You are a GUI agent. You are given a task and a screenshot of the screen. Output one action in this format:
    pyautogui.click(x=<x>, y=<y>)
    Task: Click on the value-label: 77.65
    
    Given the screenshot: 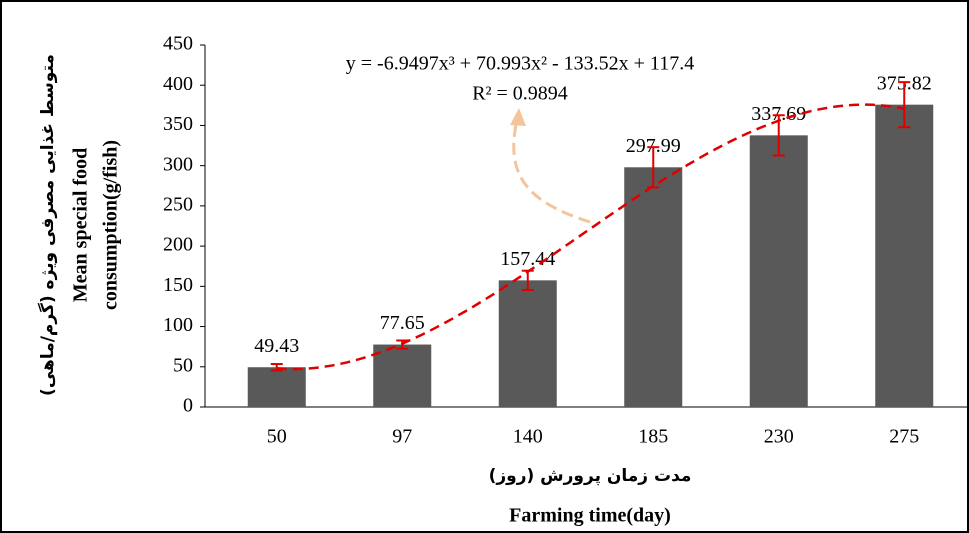 What is the action you would take?
    pyautogui.click(x=402, y=323)
    